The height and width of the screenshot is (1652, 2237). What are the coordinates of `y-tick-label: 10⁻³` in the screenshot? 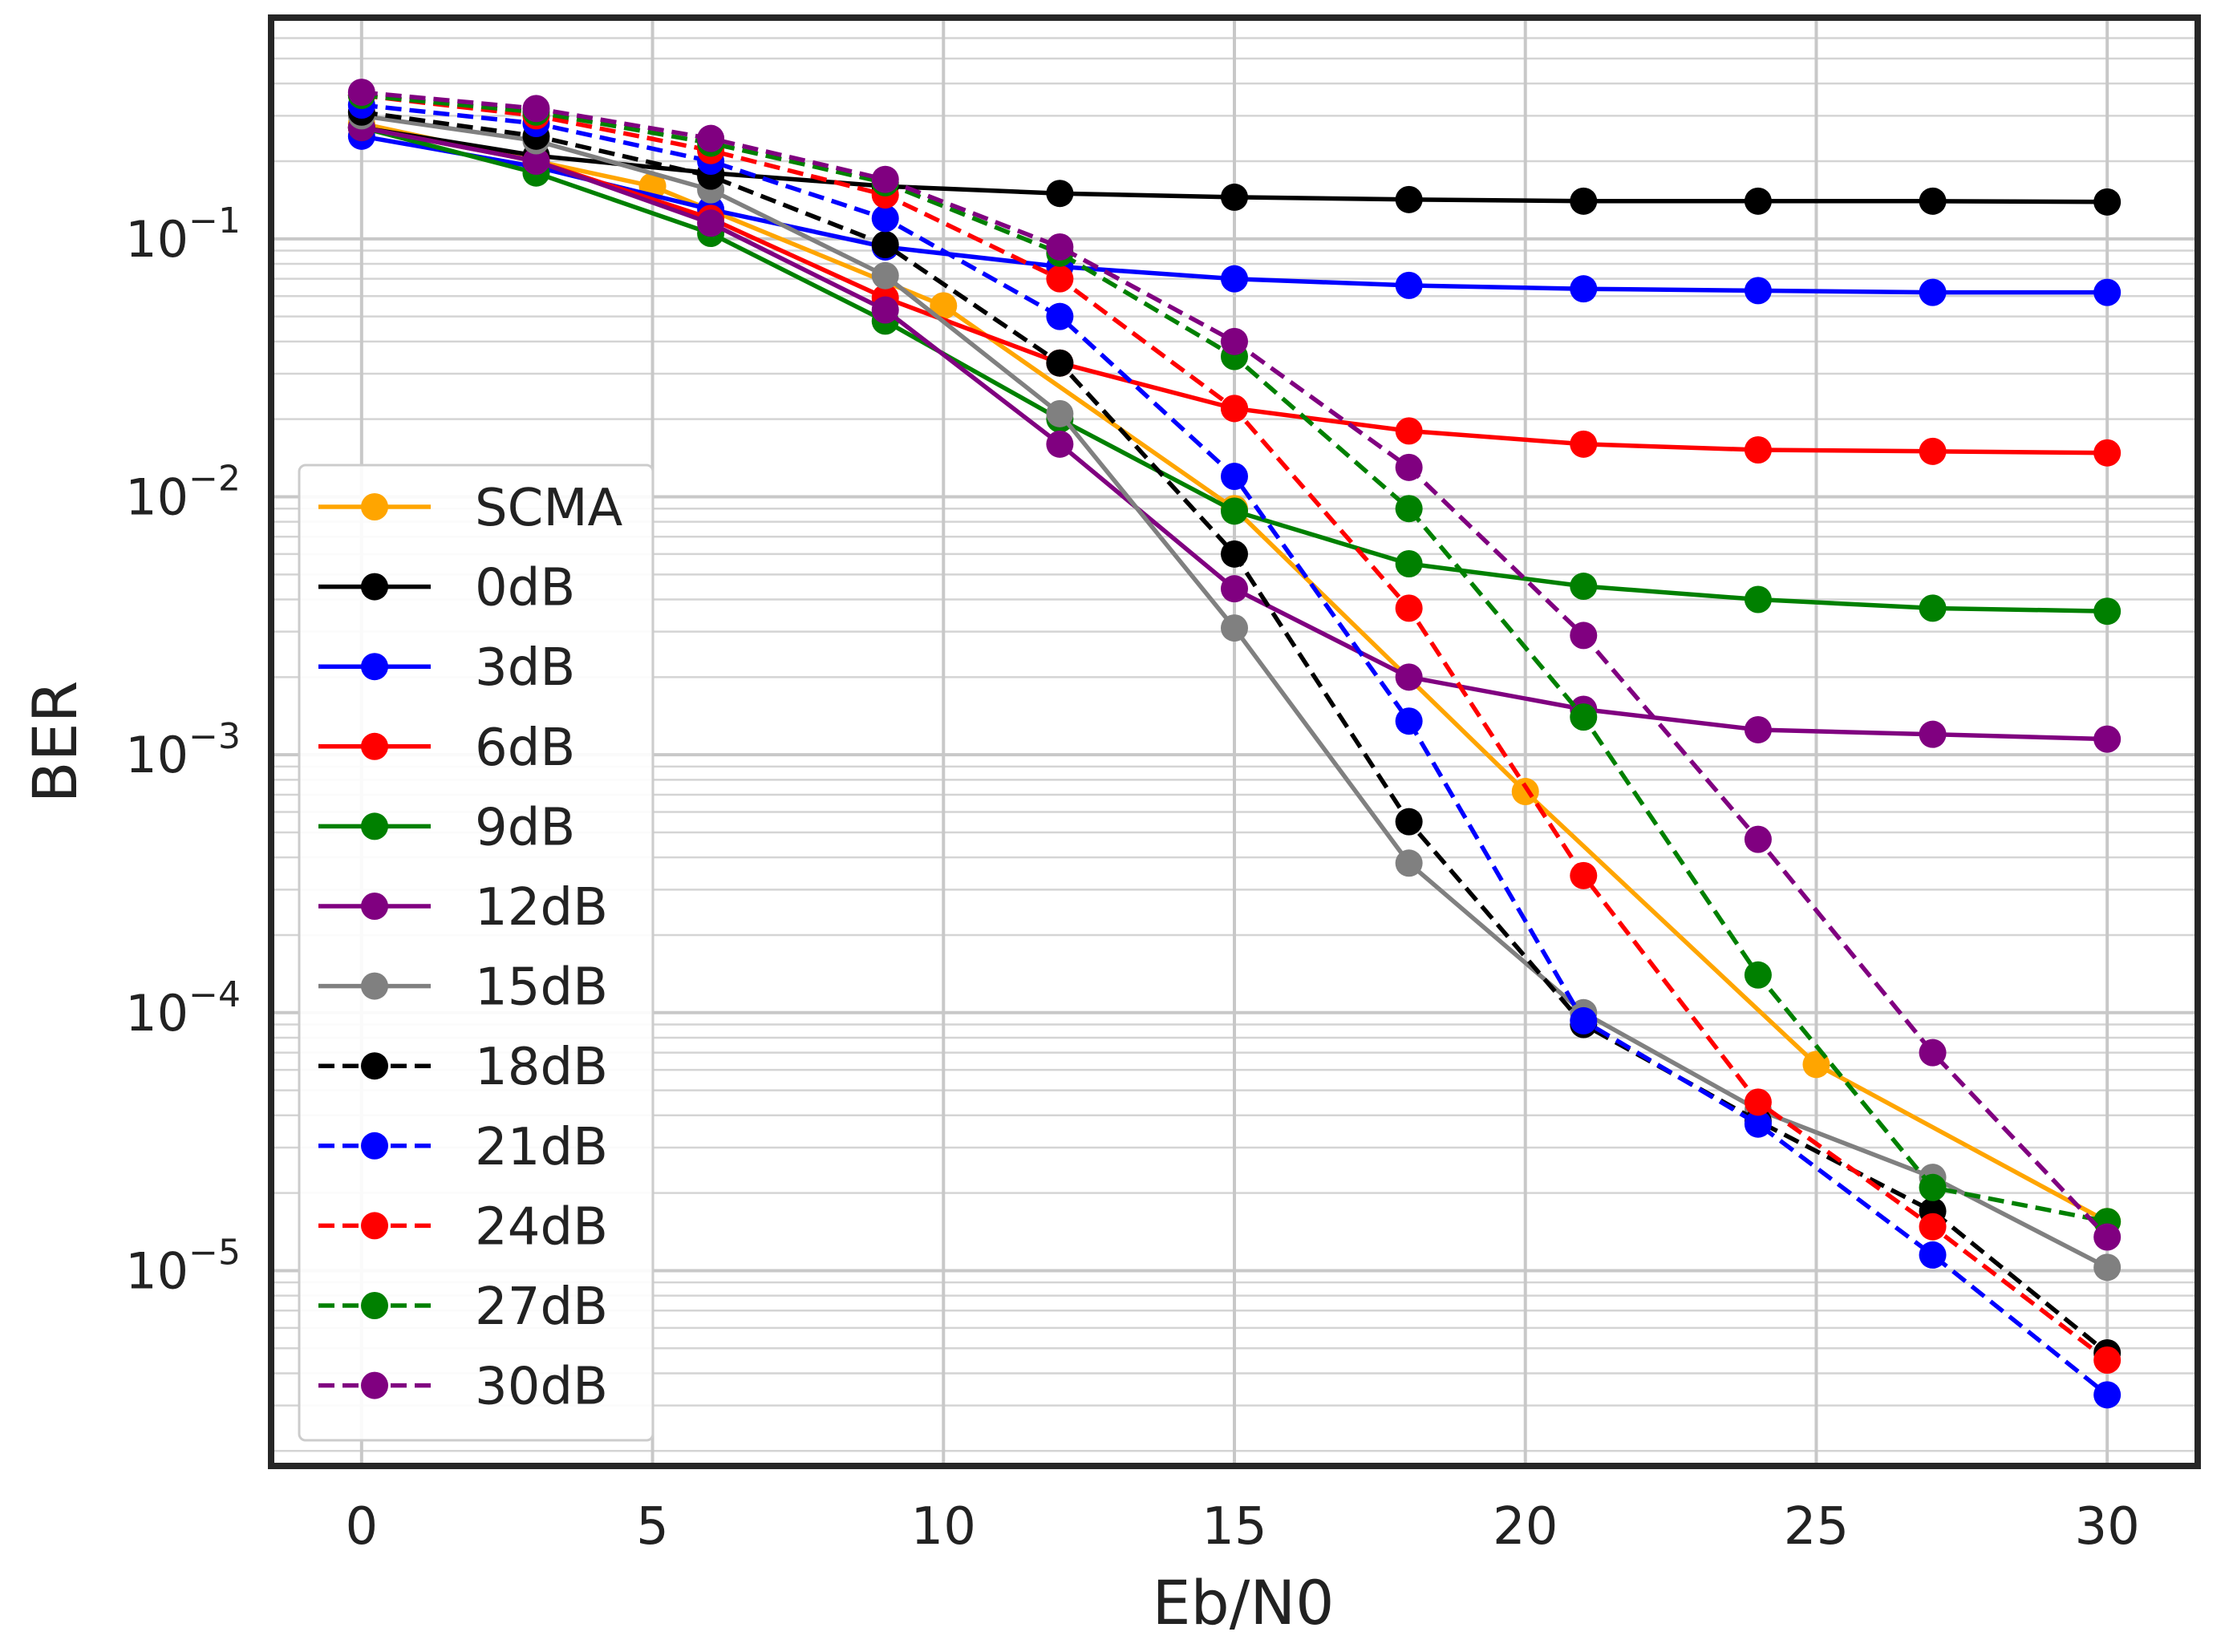 It's located at (183, 750).